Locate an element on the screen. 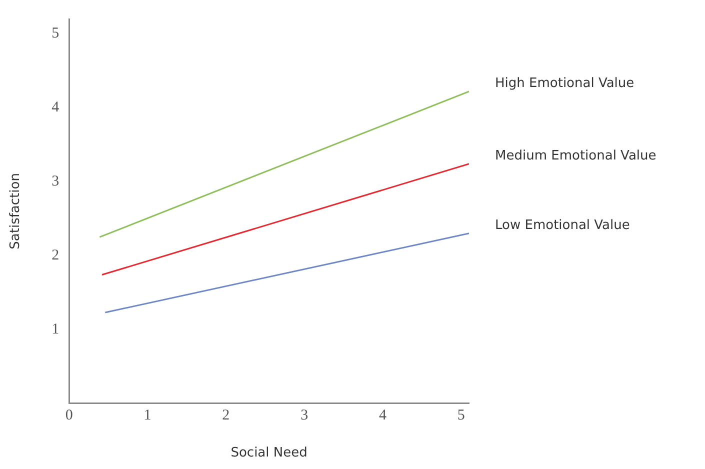 Image resolution: width=705 pixels, height=469 pixels. x-tick-label: 4 is located at coordinates (382, 415).